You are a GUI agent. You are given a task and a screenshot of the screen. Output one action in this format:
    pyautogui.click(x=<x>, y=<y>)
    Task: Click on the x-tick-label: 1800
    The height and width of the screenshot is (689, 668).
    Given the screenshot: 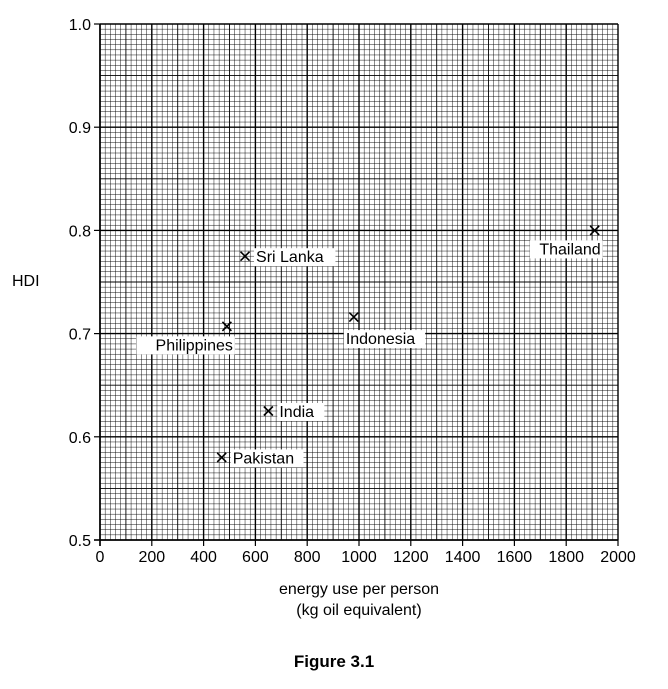 What is the action you would take?
    pyautogui.click(x=566, y=557)
    